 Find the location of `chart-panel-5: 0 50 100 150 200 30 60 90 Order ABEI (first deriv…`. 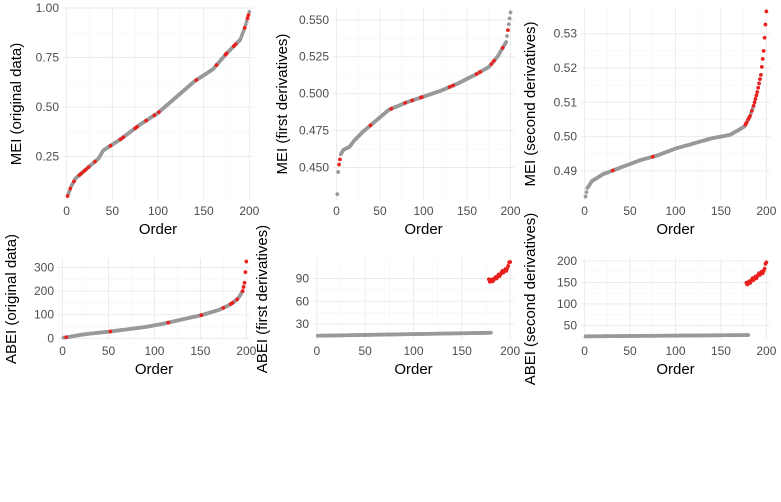

chart-panel-5: 0 50 100 150 200 30 60 90 Order ABEI (first deriv… is located at coordinates (387, 301).